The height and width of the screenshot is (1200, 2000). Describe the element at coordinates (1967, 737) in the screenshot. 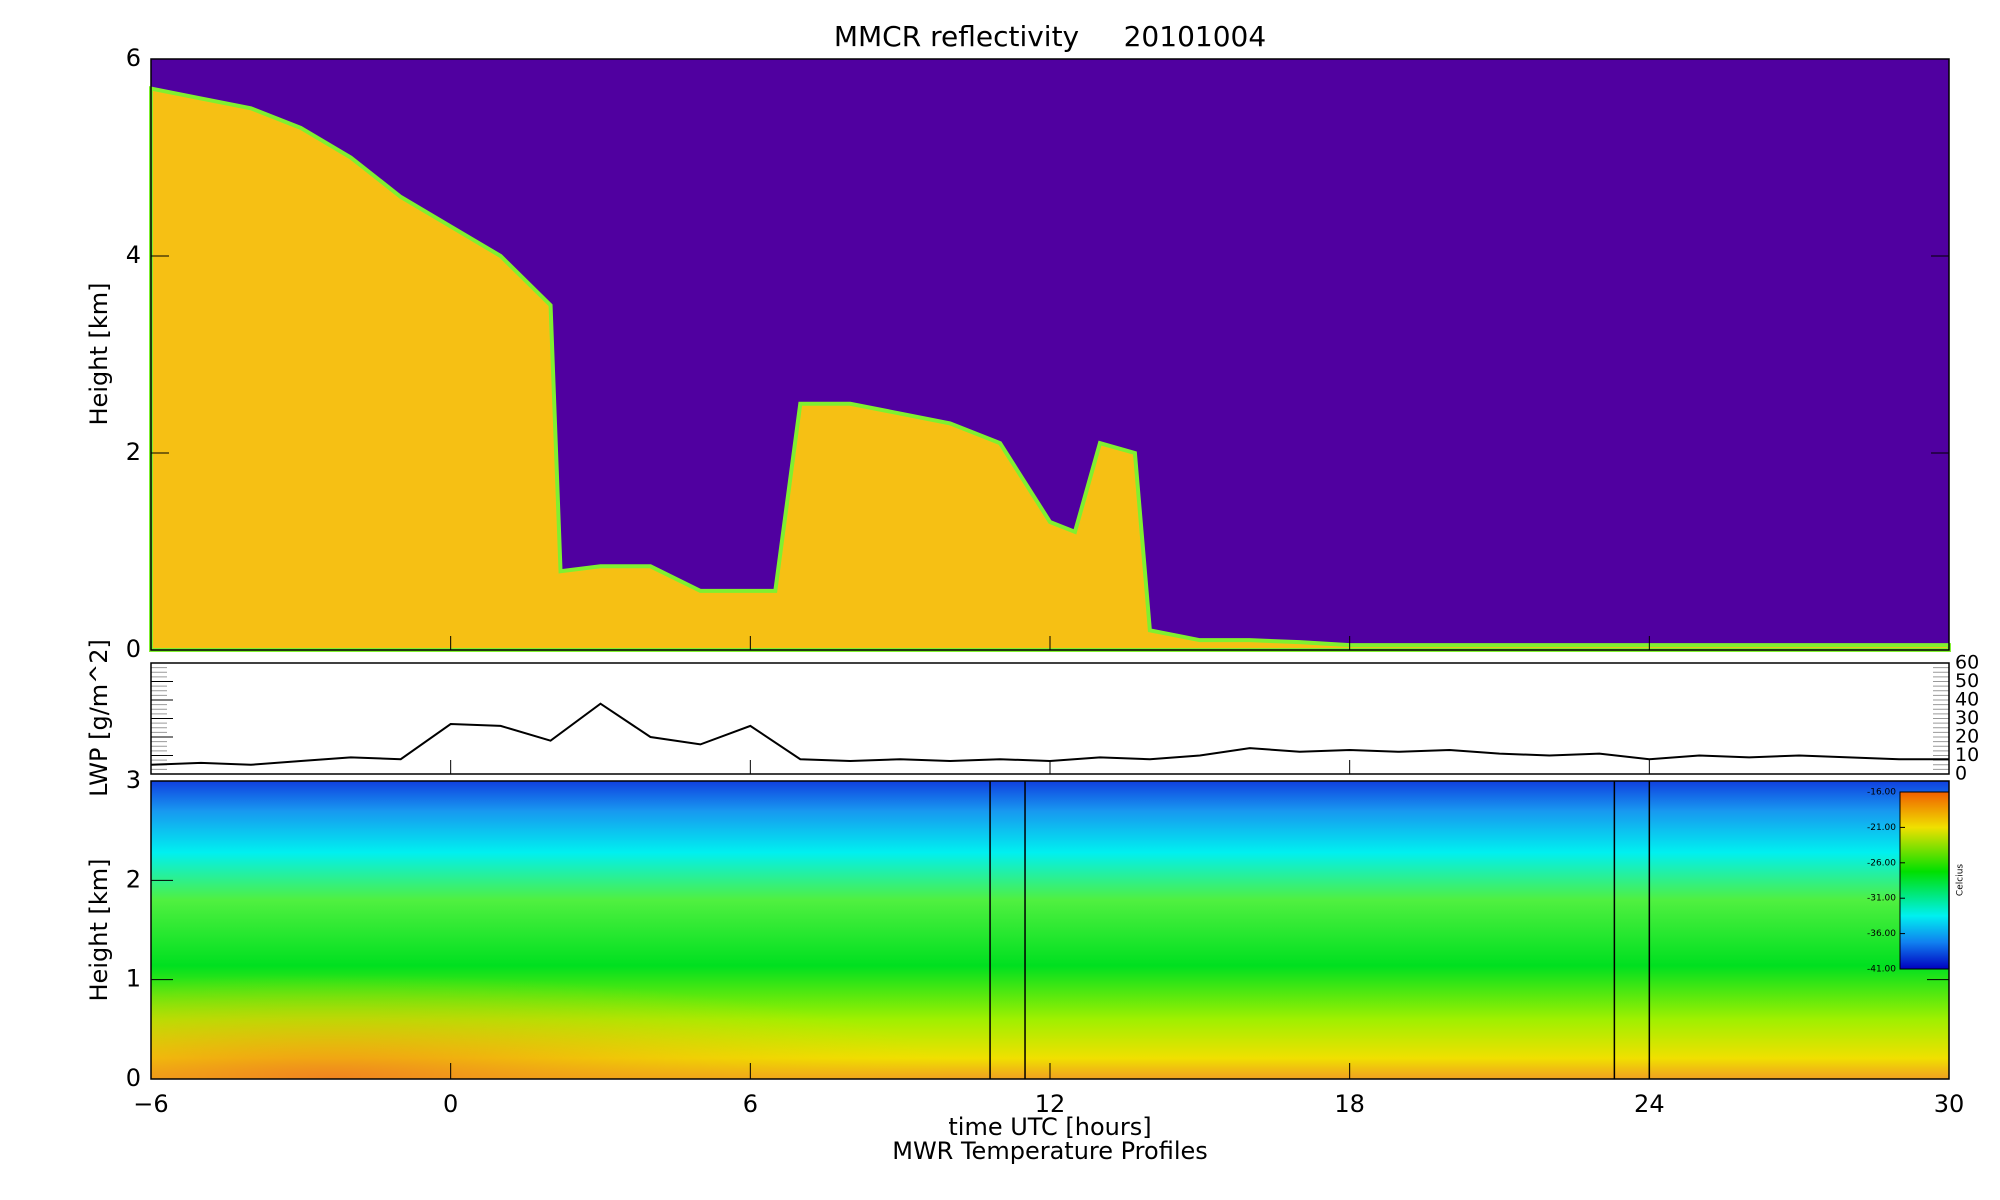

I see `y-tick-label: 20` at that location.